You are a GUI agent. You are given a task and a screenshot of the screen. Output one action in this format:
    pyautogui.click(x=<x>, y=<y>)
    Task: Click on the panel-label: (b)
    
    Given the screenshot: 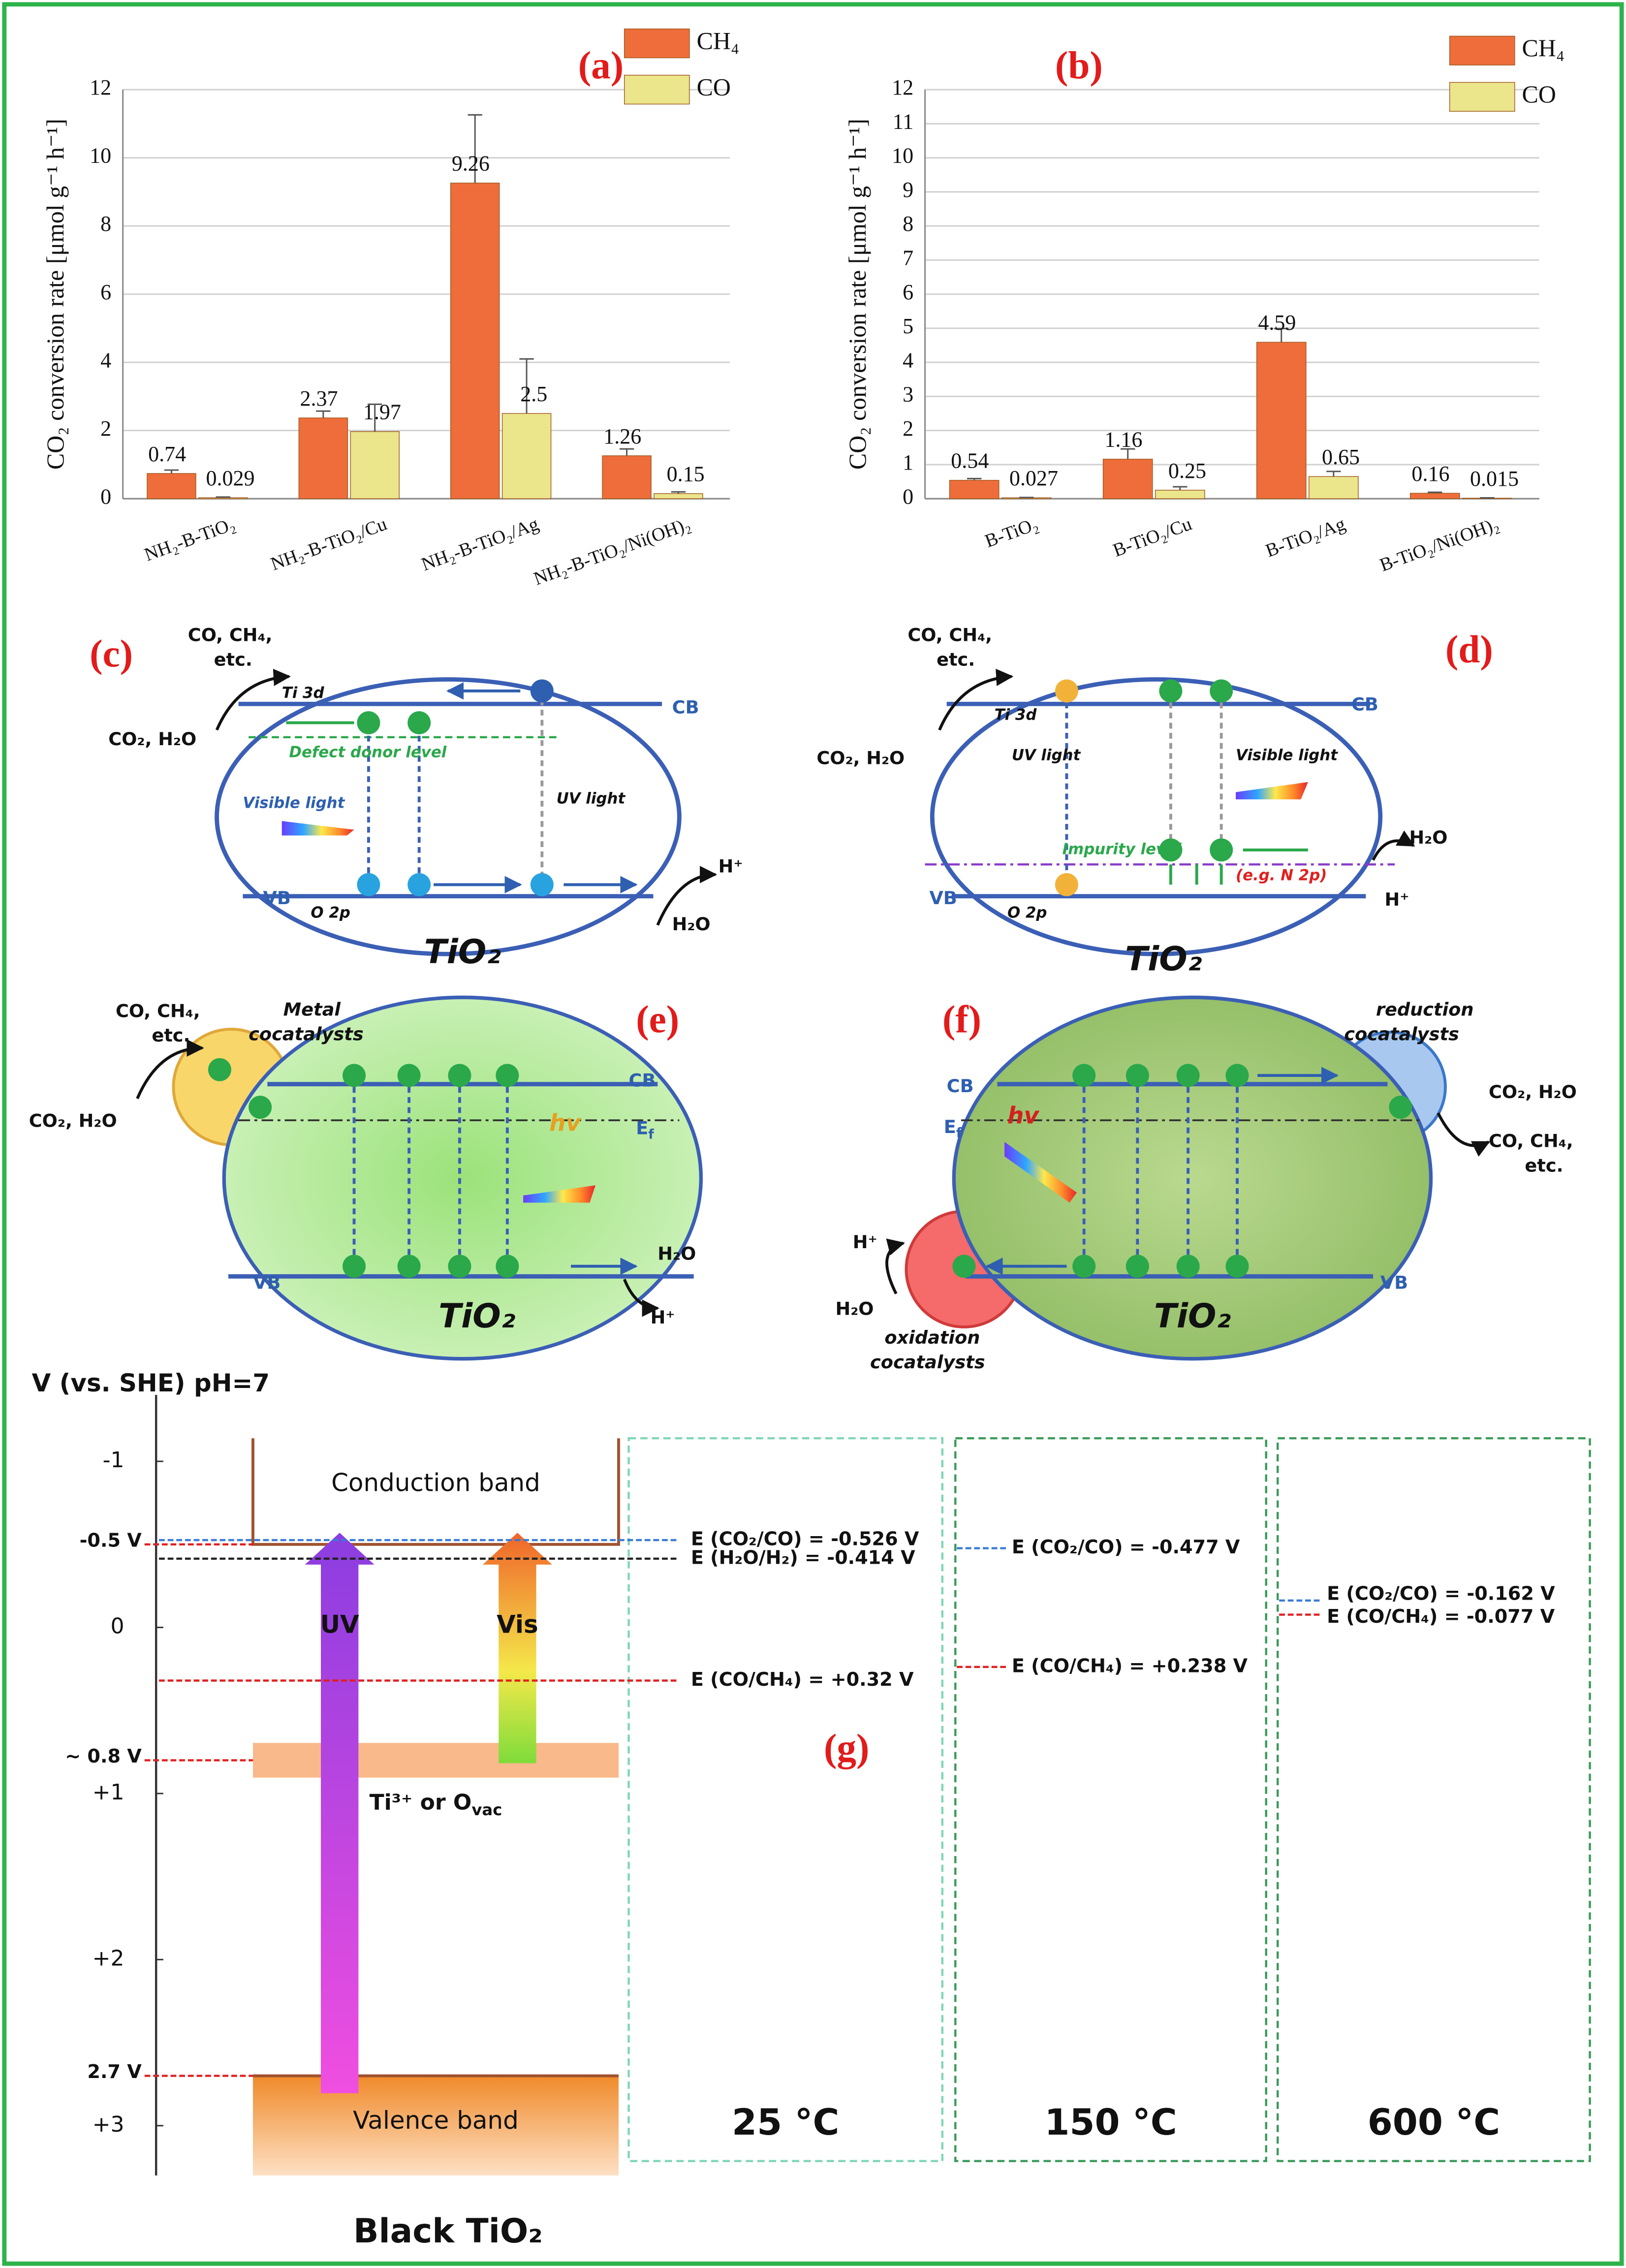 What is the action you would take?
    pyautogui.click(x=1079, y=65)
    